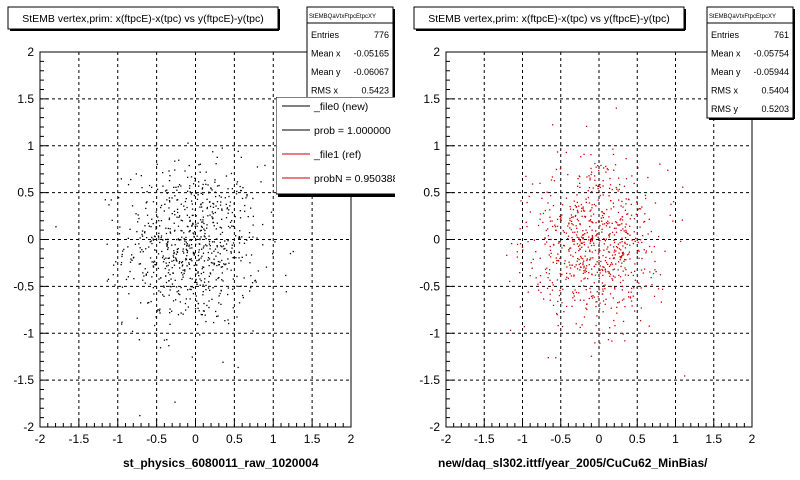 The height and width of the screenshot is (480, 800). Describe the element at coordinates (325, 91) in the screenshot. I see `stats-label: RMS x` at that location.